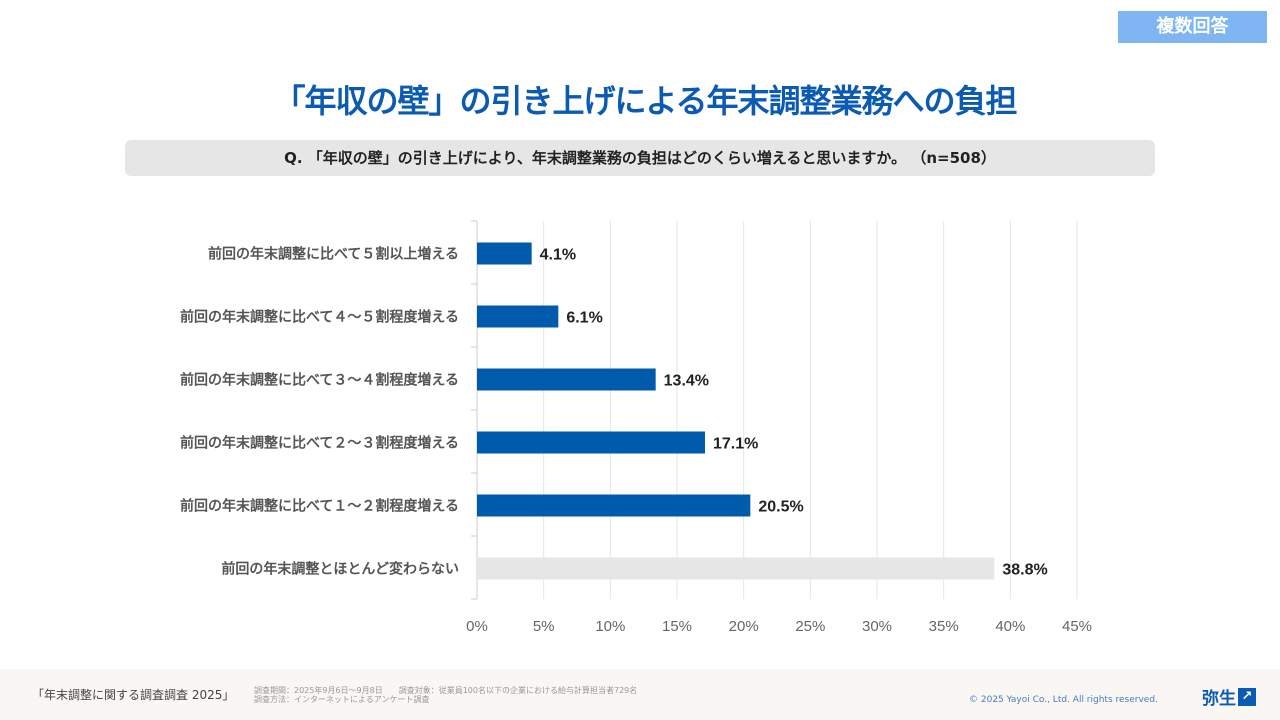  Describe the element at coordinates (810, 626) in the screenshot. I see `x-tick-label: 25%` at that location.